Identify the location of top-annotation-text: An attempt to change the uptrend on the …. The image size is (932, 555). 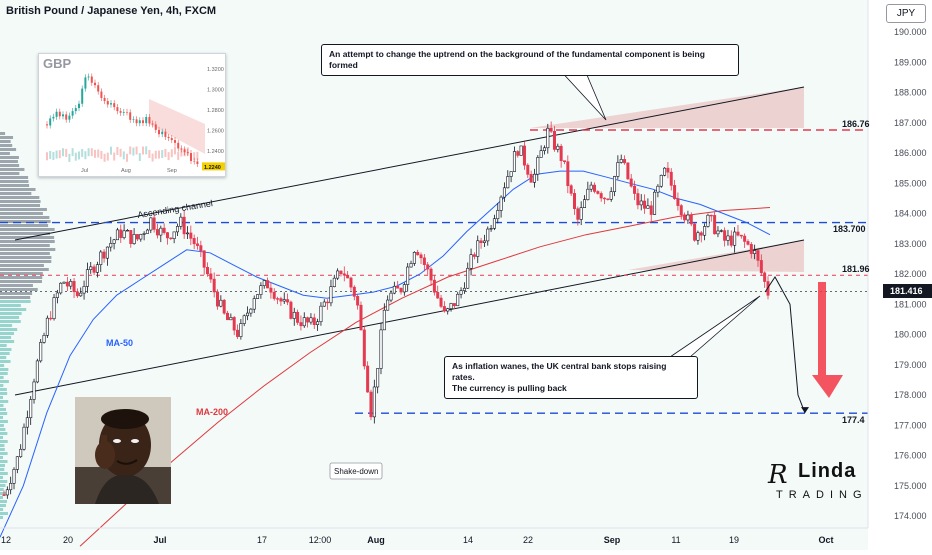
(517, 59).